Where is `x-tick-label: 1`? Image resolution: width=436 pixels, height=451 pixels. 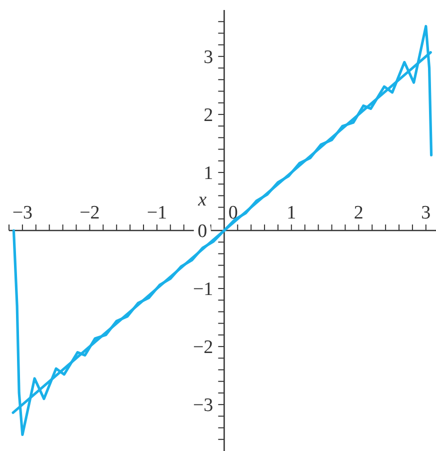
x-tick-label: 1 is located at coordinates (291, 213).